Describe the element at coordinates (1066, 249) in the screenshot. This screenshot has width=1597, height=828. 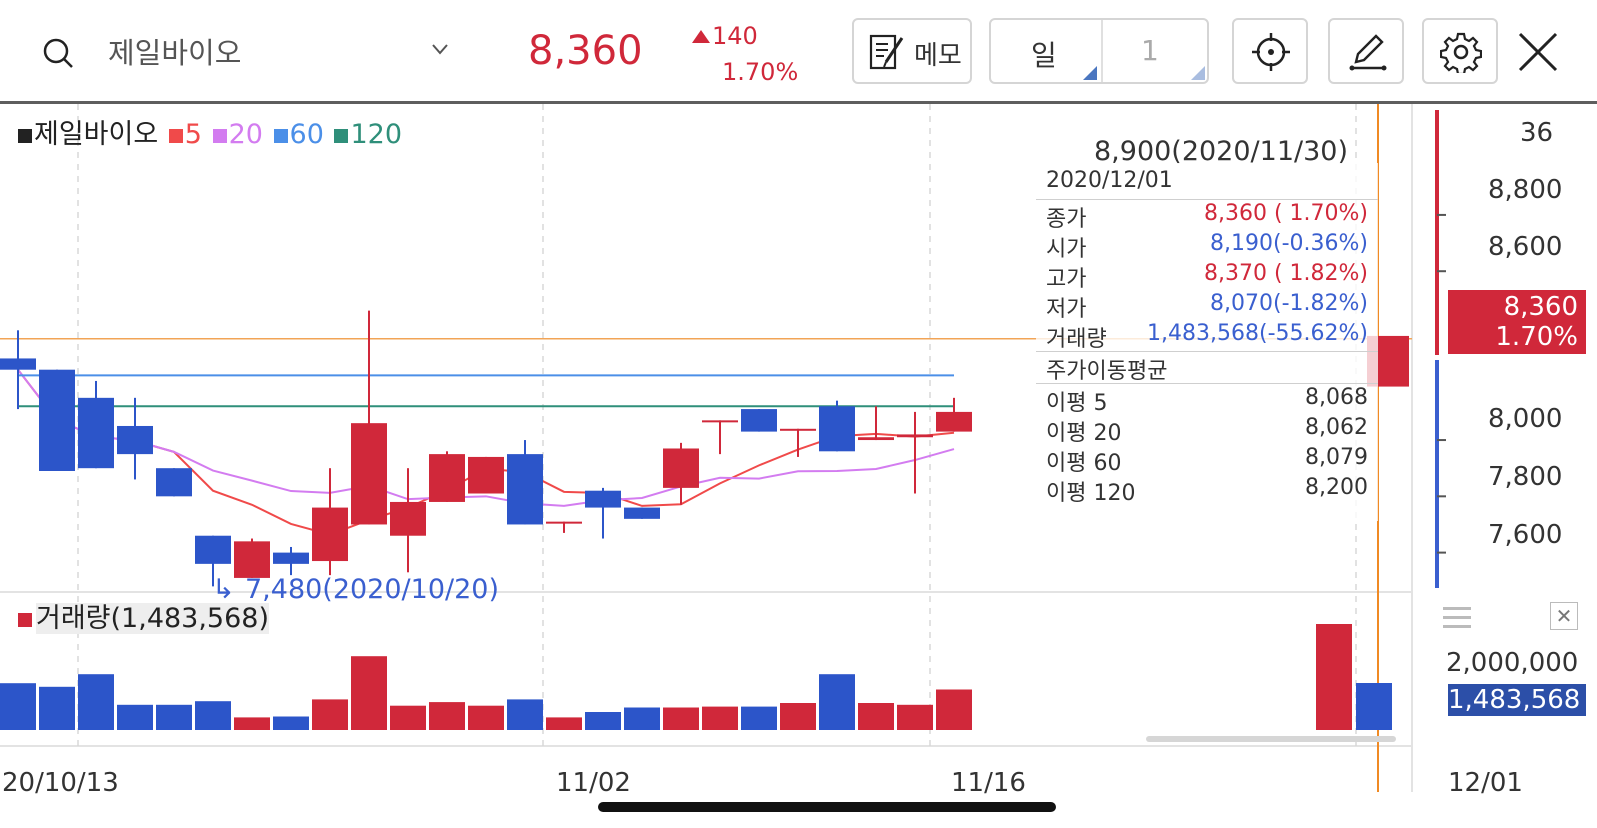
I see `info-label: 시가` at that location.